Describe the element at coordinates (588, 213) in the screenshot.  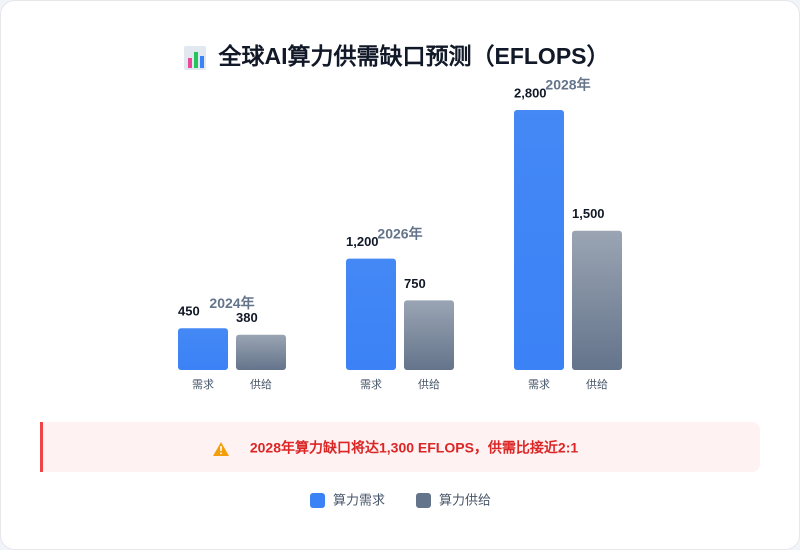
I see `value-label: 1,500` at that location.